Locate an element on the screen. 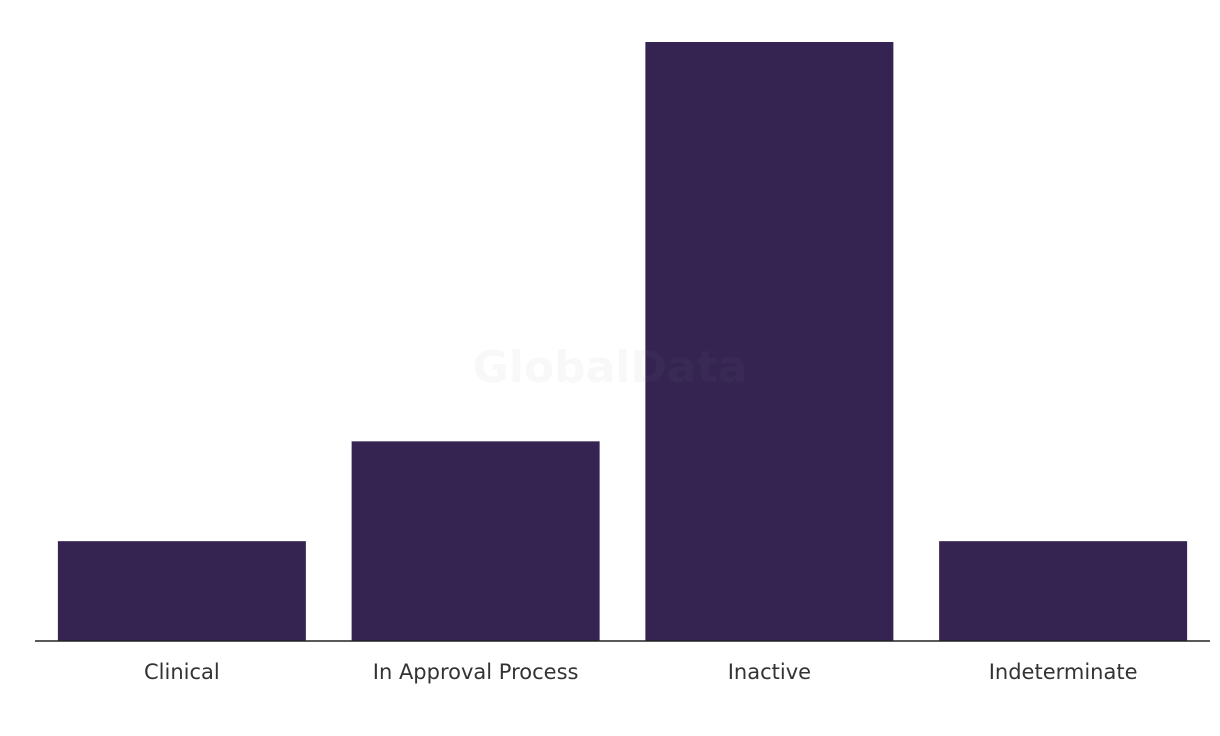 The width and height of the screenshot is (1220, 736). x-tick-label: Indeterminate is located at coordinates (1063, 672).